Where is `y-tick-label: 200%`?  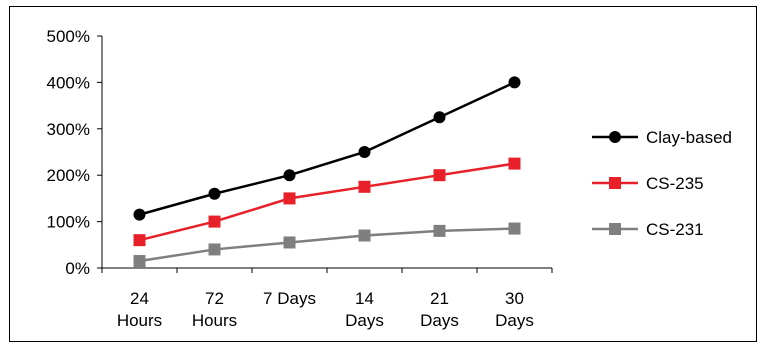
y-tick-label: 200% is located at coordinates (68, 175).